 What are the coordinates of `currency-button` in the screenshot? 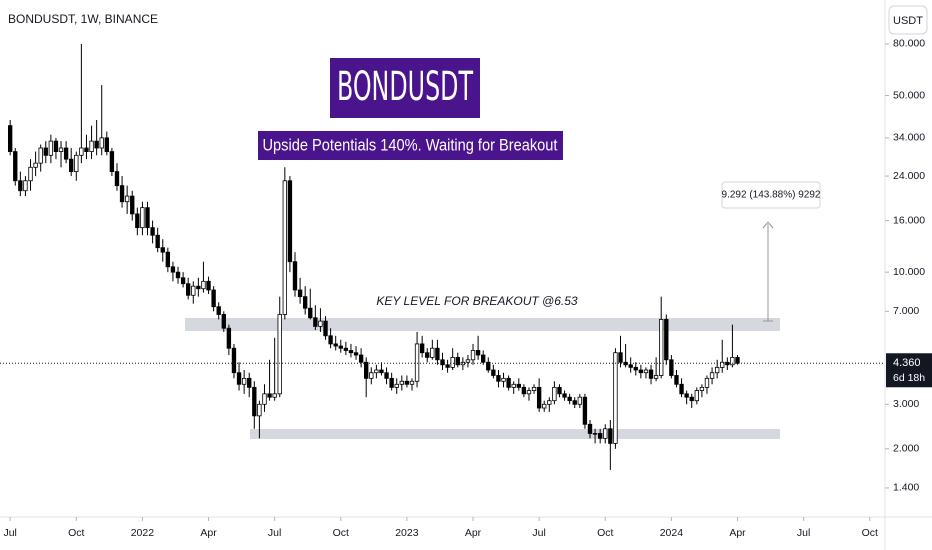 It's located at (908, 20).